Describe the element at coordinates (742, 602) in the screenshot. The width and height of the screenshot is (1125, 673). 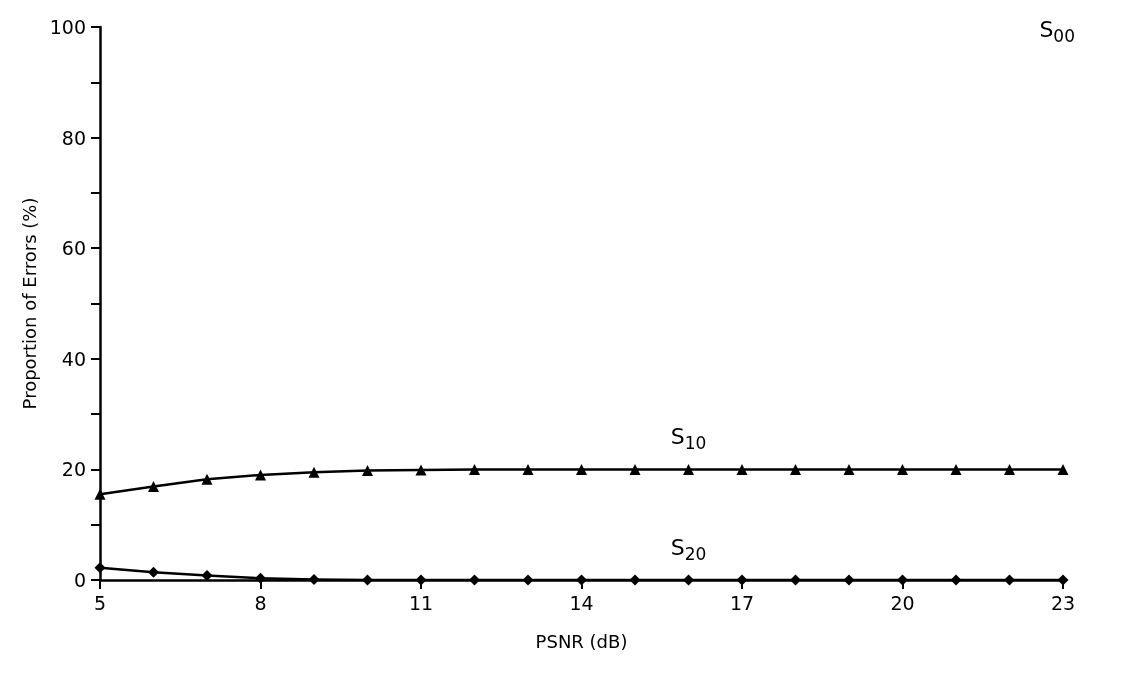
I see `x-tick-label: 17` at that location.